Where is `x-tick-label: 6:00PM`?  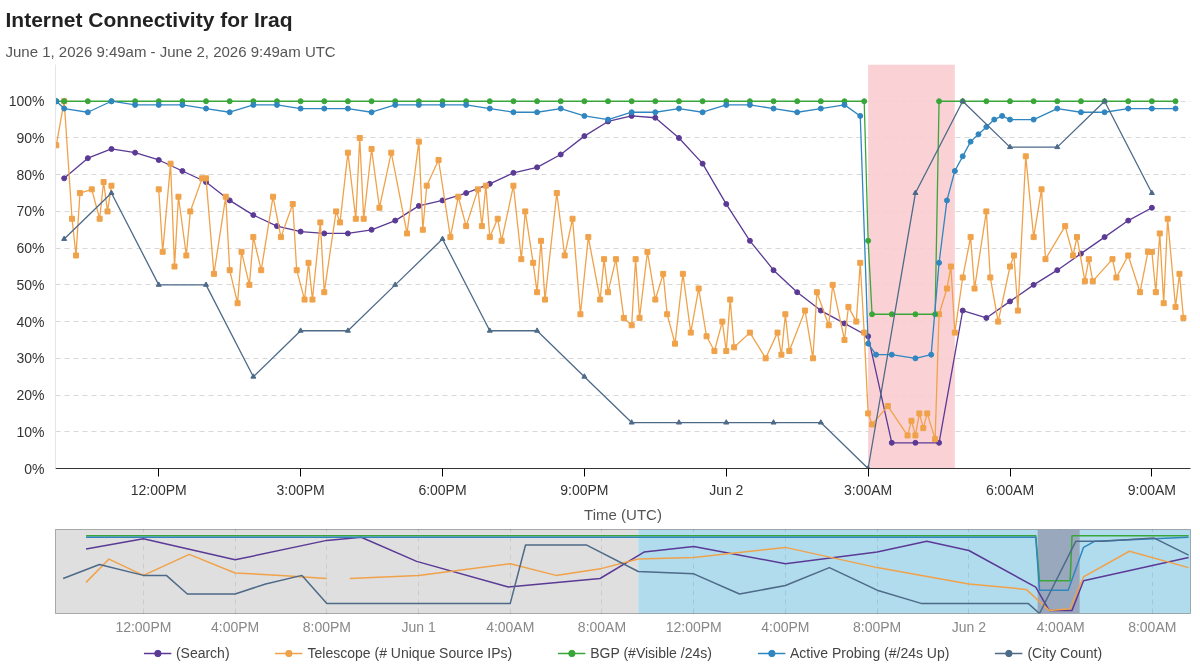
x-tick-label: 6:00PM is located at coordinates (442, 489).